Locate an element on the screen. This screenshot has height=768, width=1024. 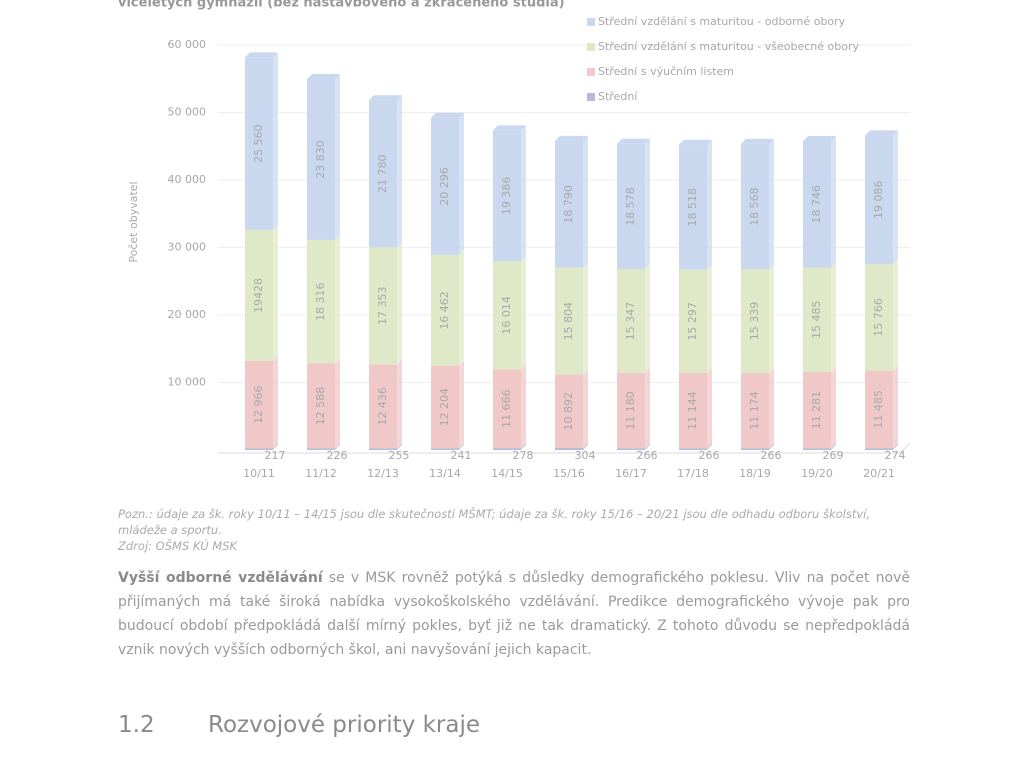
value-label: 15 347 is located at coordinates (630, 321).